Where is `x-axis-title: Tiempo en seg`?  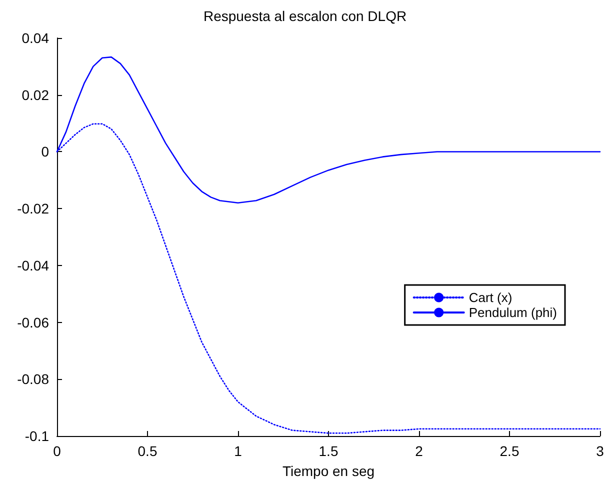
x-axis-title: Tiempo en seg is located at coordinates (328, 471).